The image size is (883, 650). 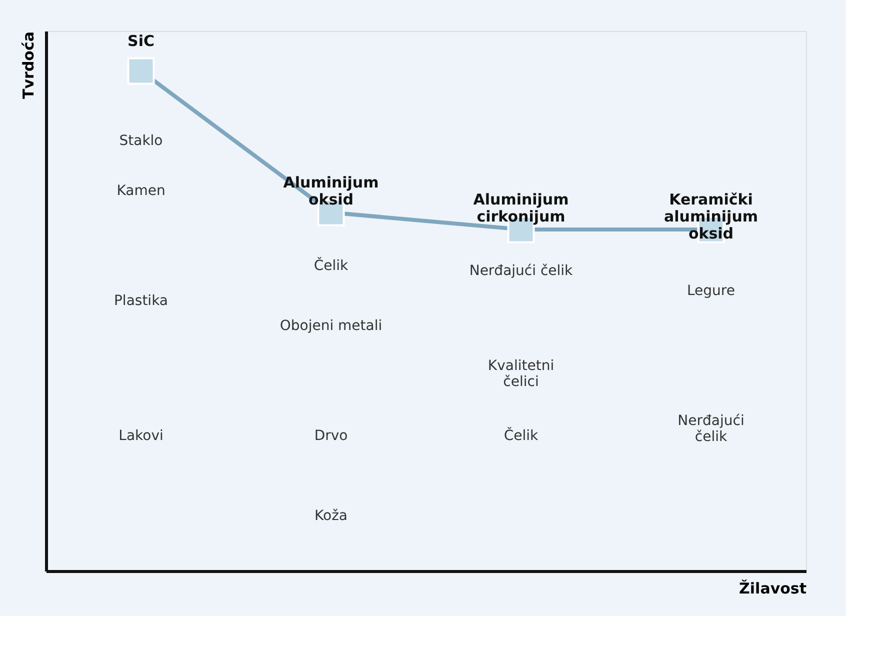 What do you see at coordinates (29, 65) in the screenshot?
I see `y-axis-title: Tvrdoća` at bounding box center [29, 65].